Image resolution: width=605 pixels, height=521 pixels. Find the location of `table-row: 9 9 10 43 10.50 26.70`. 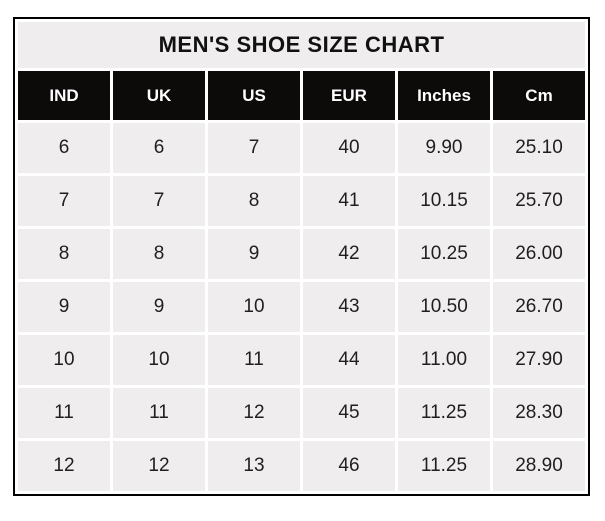

table-row: 9 9 10 43 10.50 26.70 is located at coordinates (301, 307).